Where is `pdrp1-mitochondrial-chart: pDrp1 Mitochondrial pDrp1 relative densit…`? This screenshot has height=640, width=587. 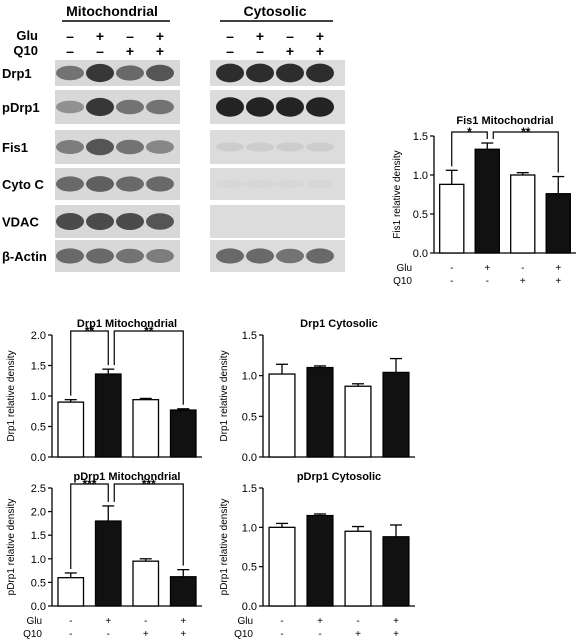 pdrp1-mitochondrial-chart: pDrp1 Mitochondrial pDrp1 relative densit… is located at coordinates (104, 555).